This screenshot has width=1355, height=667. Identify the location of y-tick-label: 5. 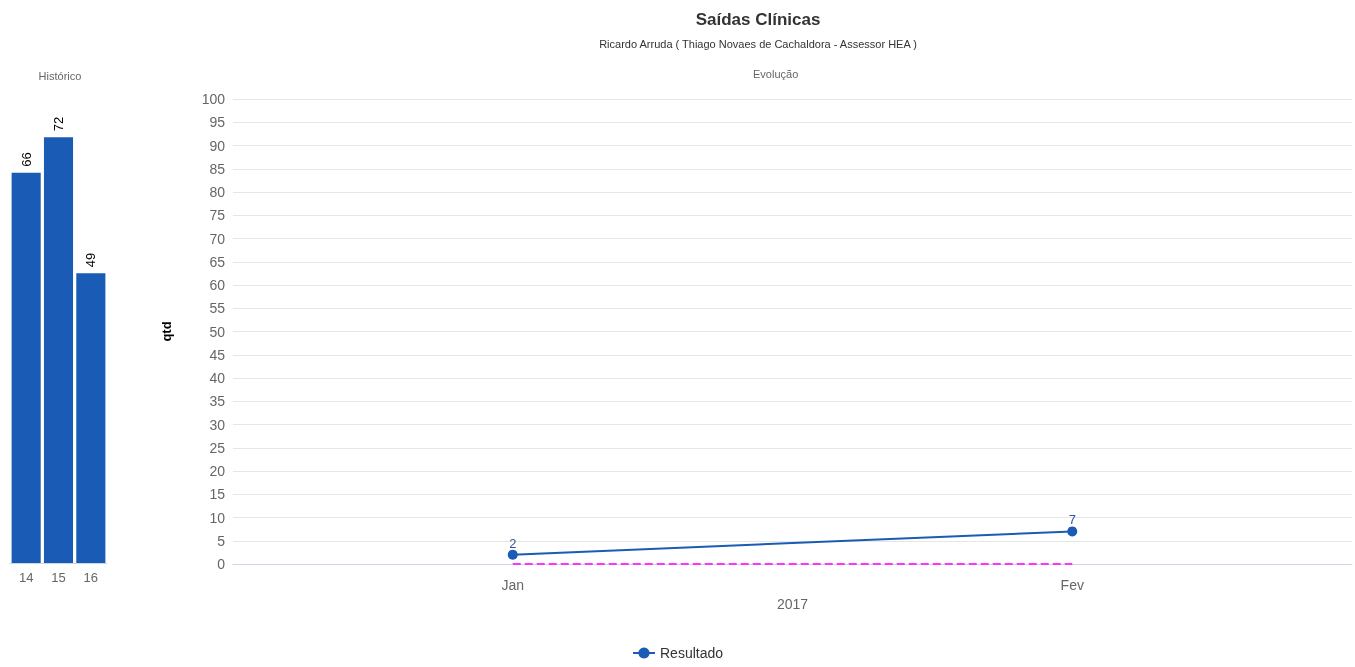
(221, 540).